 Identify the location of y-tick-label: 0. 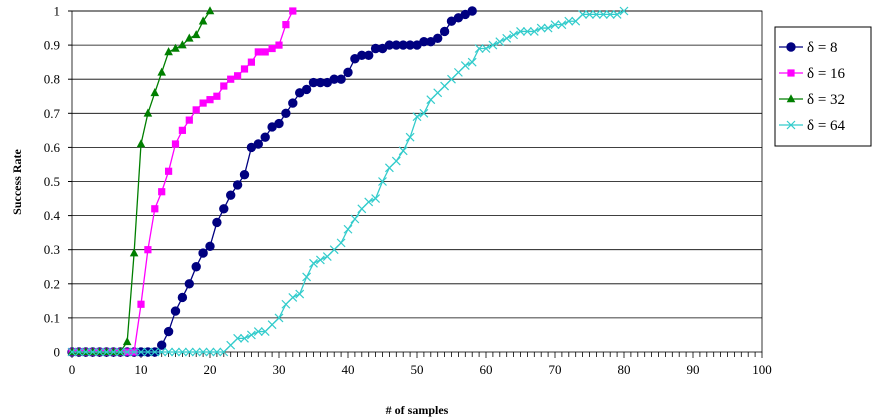
(57, 352).